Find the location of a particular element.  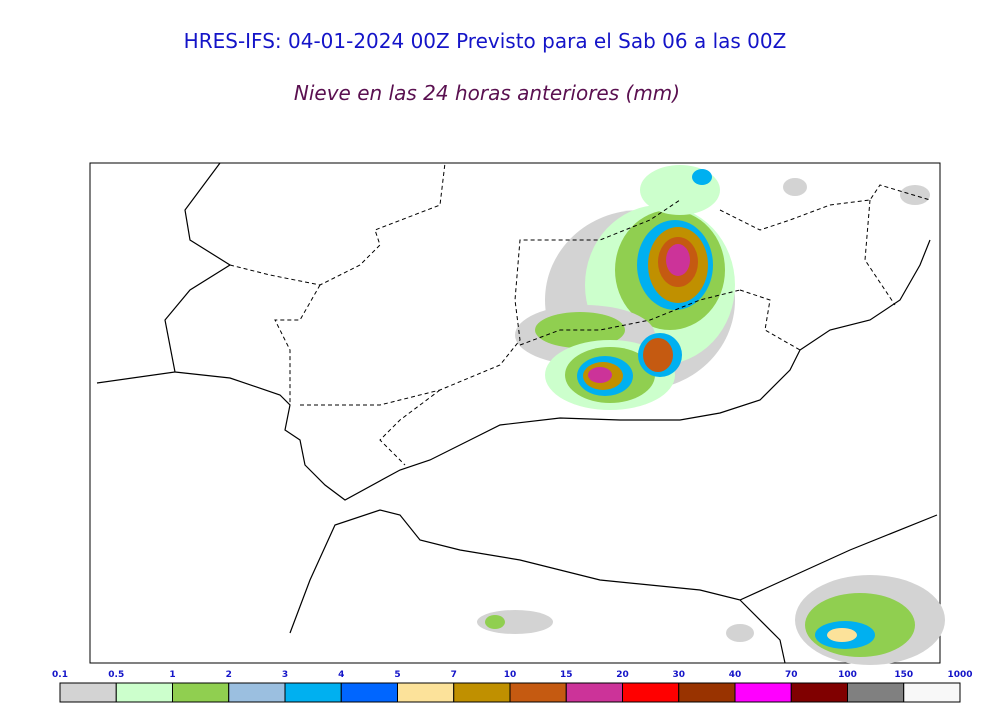

colorbar-label: 150 is located at coordinates (903, 675).